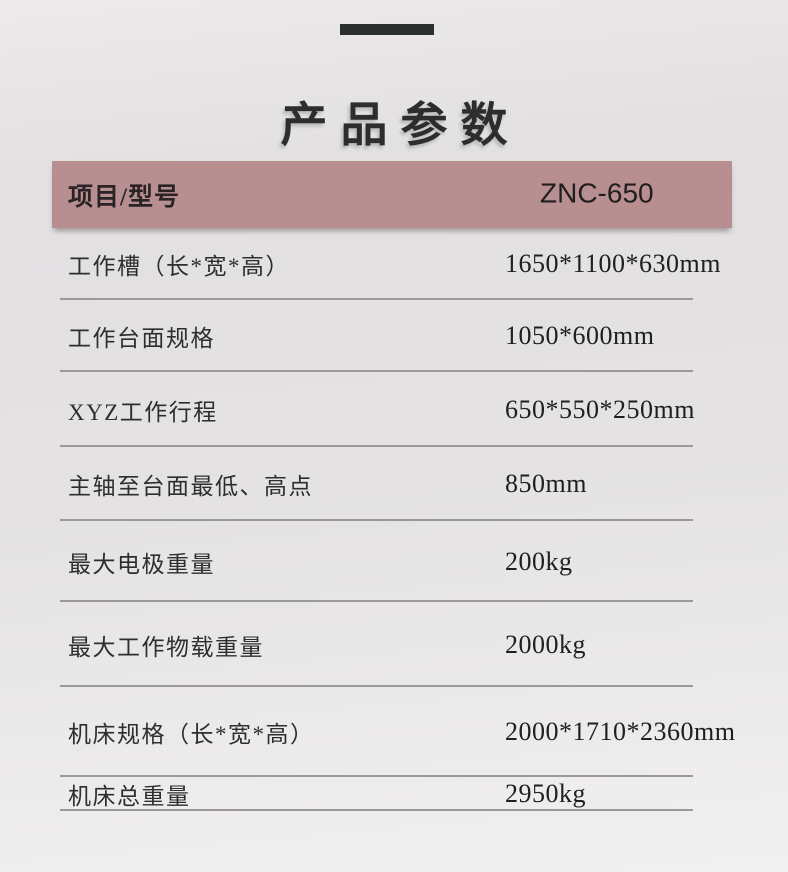 The width and height of the screenshot is (788, 872). Describe the element at coordinates (400, 124) in the screenshot. I see `page-title: 产品参数` at that location.